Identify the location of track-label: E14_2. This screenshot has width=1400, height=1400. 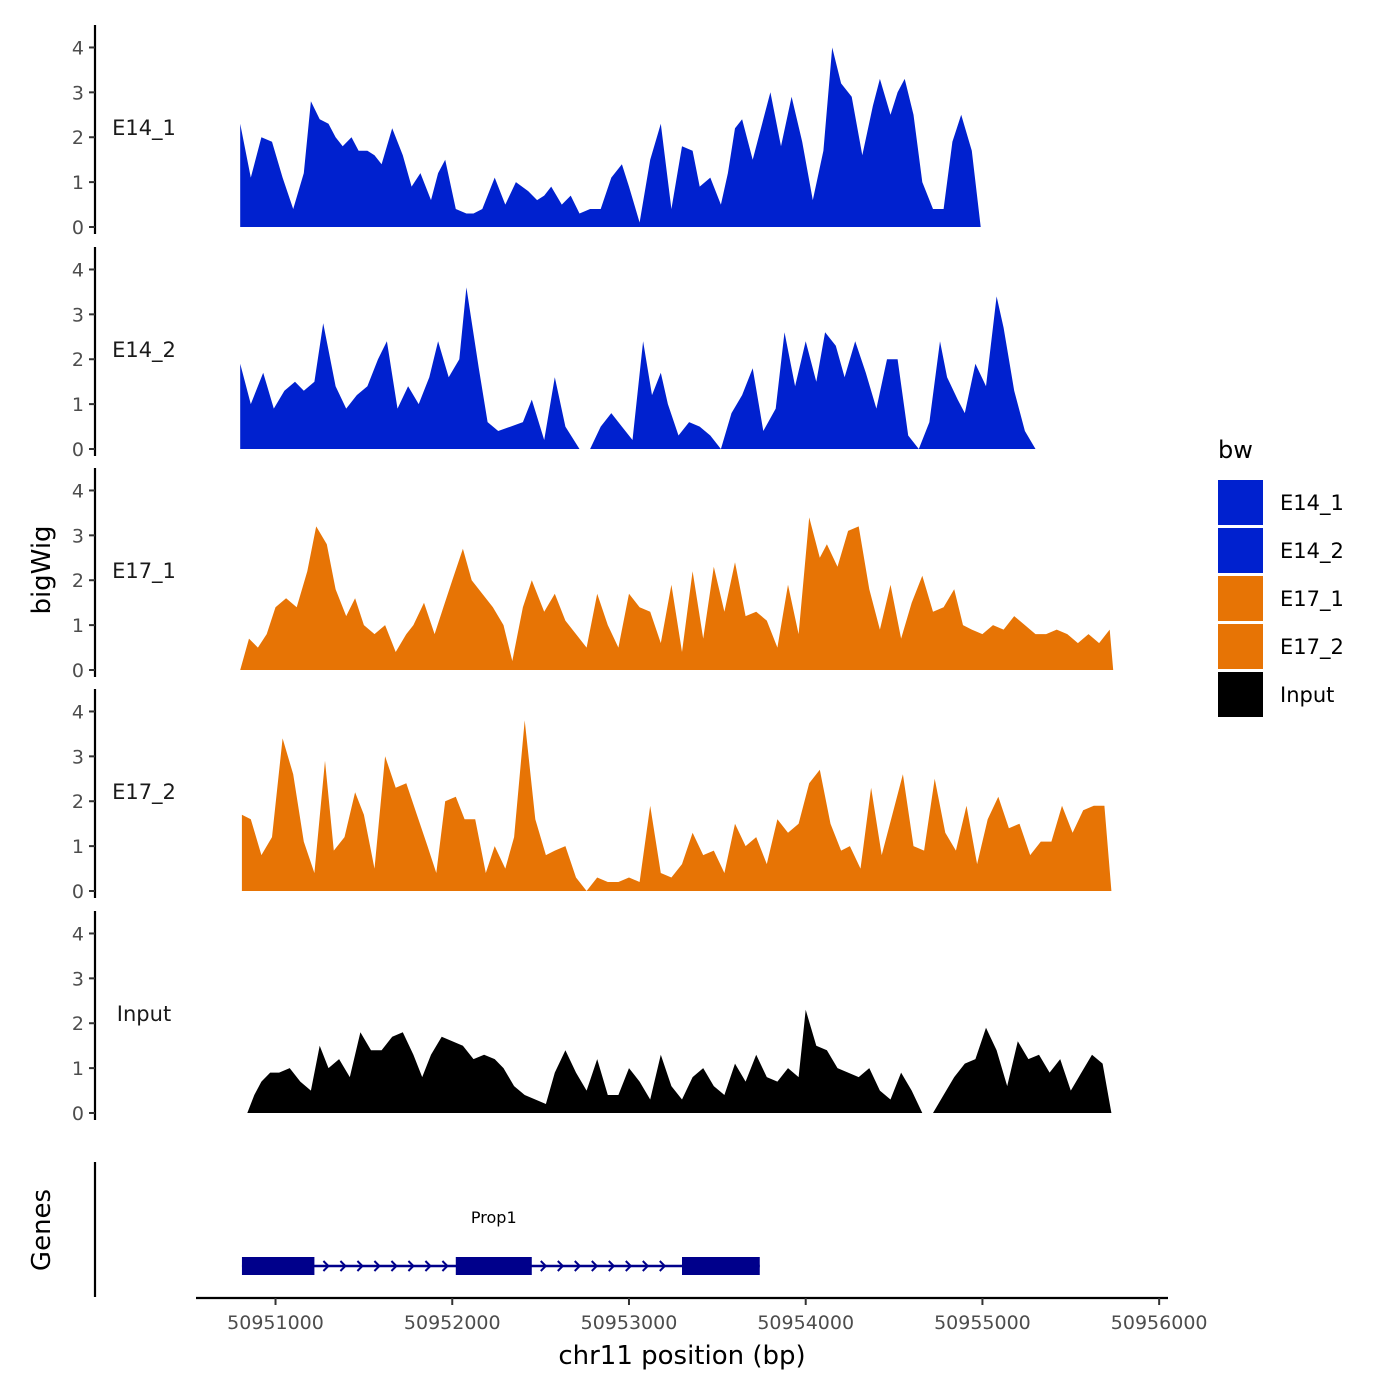
(144, 350).